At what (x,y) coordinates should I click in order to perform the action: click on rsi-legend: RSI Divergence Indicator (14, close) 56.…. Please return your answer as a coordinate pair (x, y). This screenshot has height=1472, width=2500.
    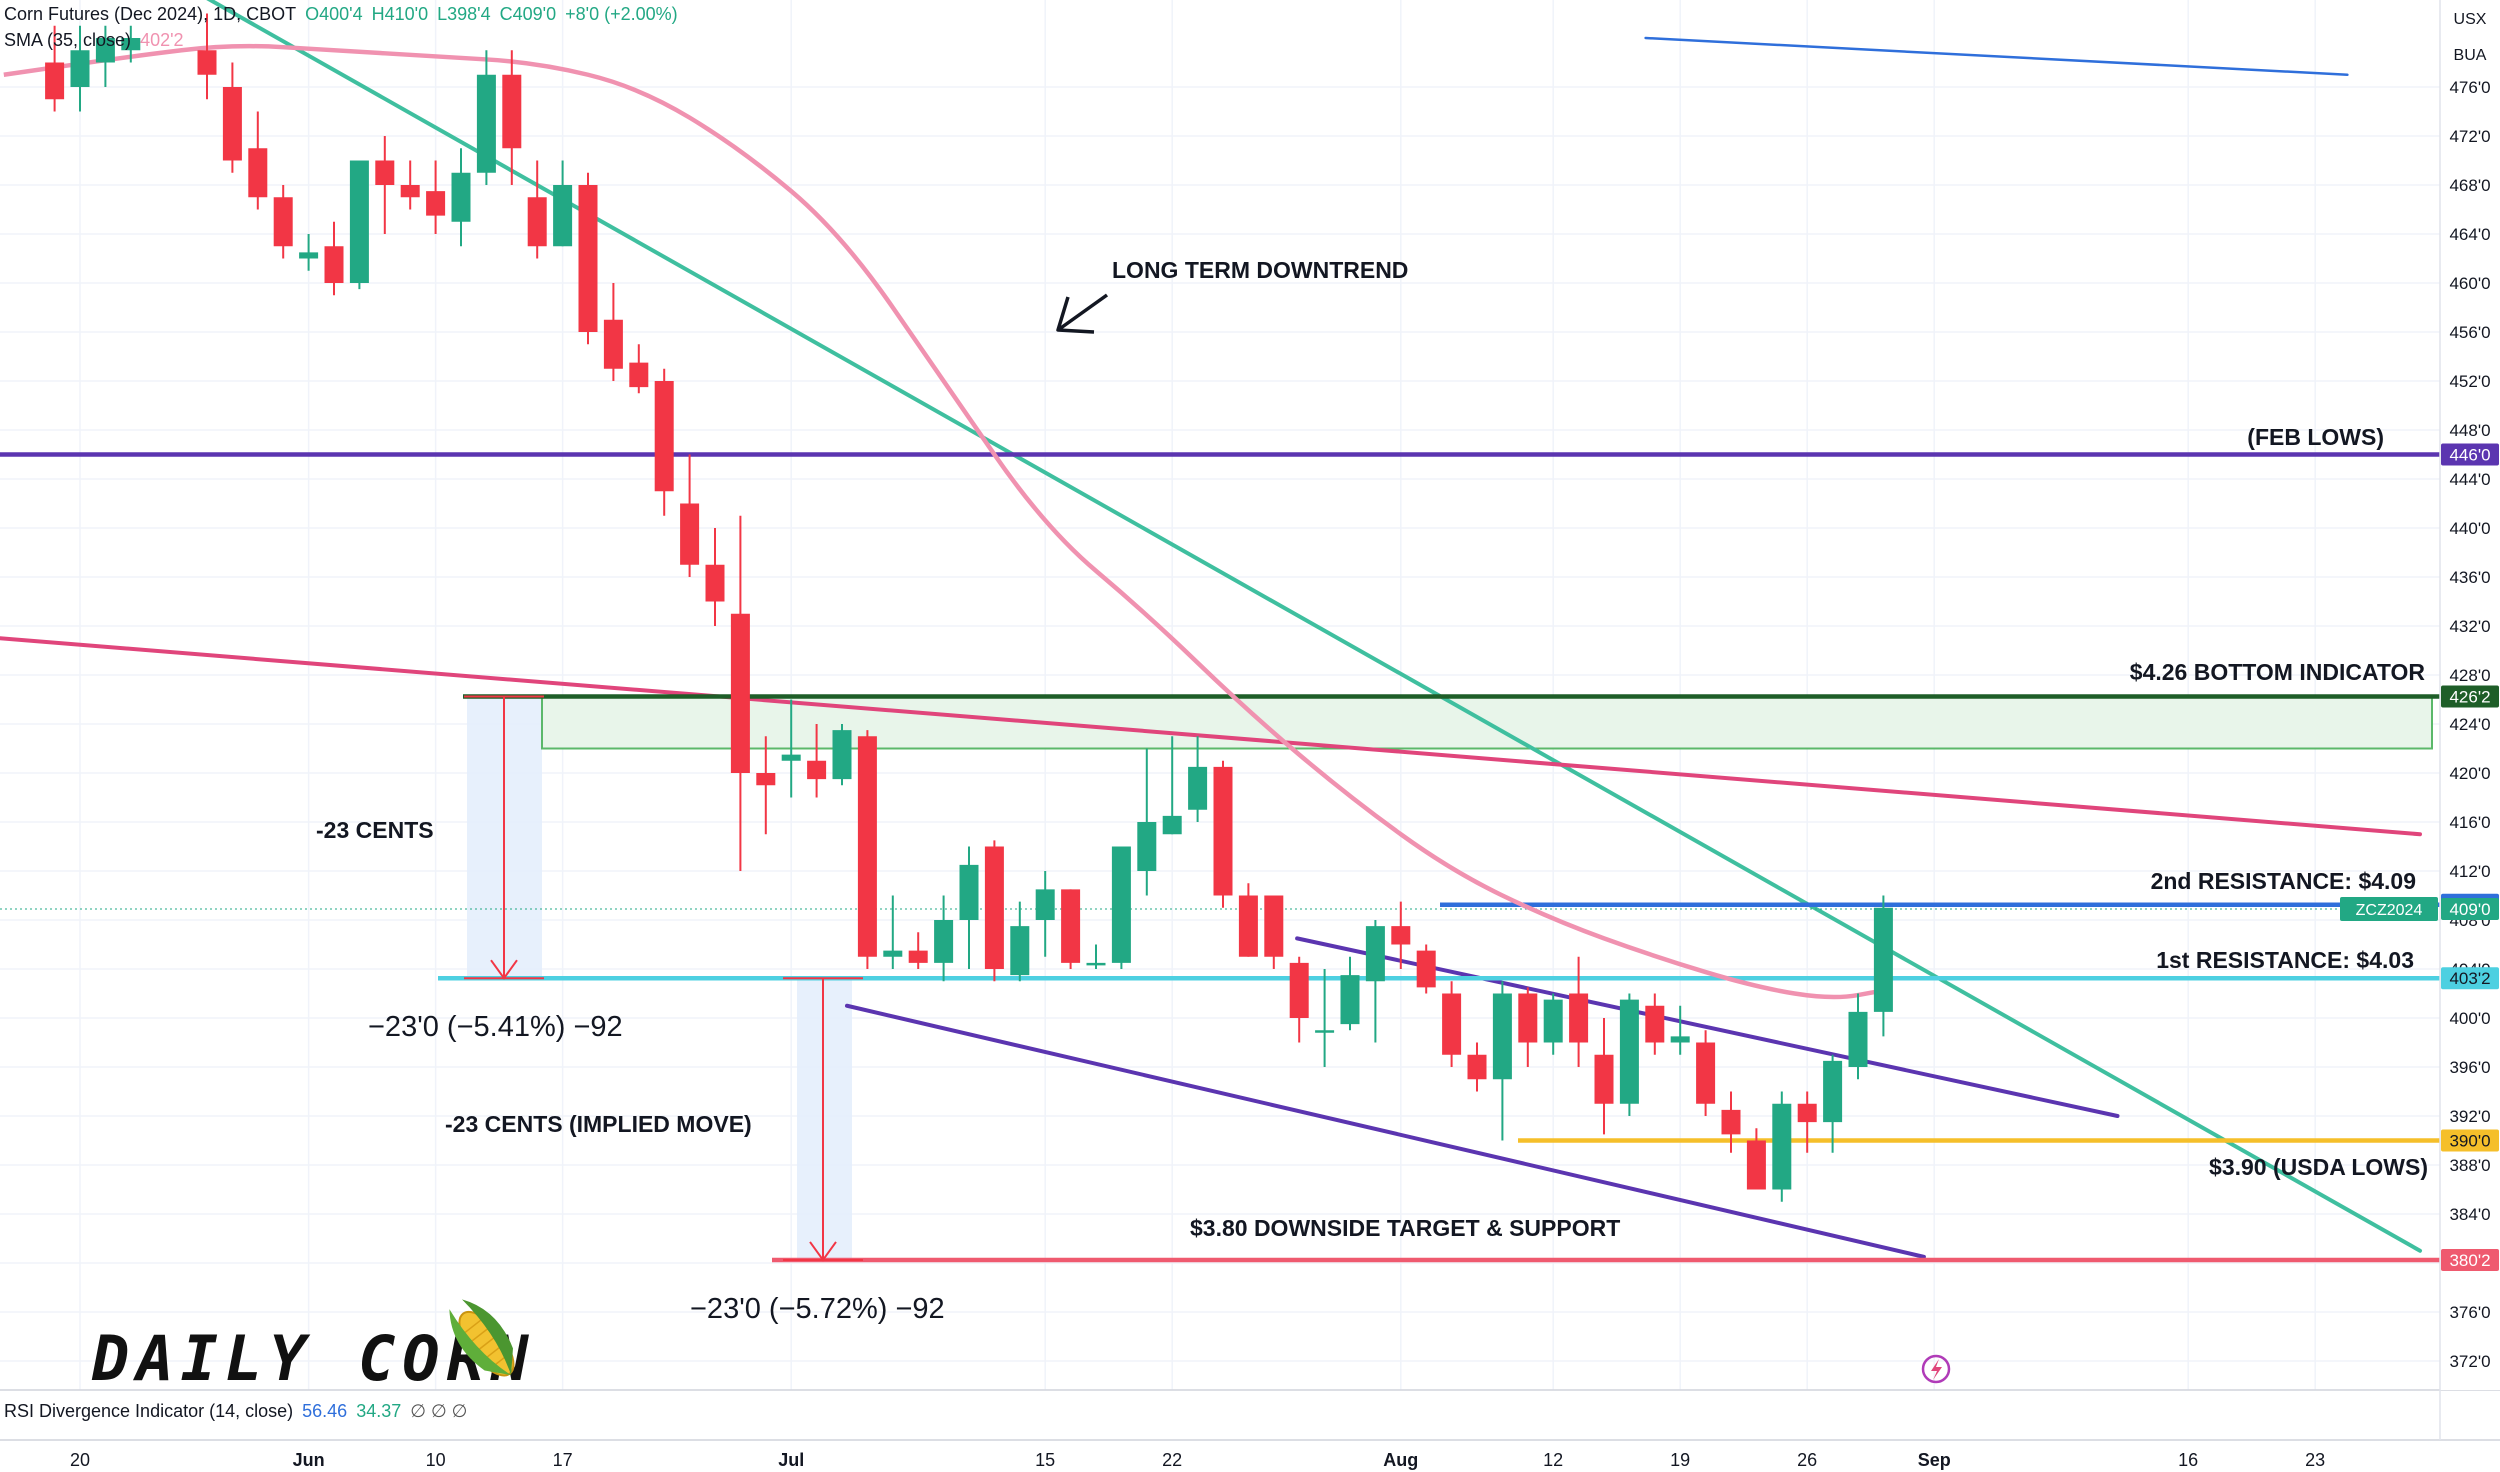
    Looking at the image, I should click on (237, 1411).